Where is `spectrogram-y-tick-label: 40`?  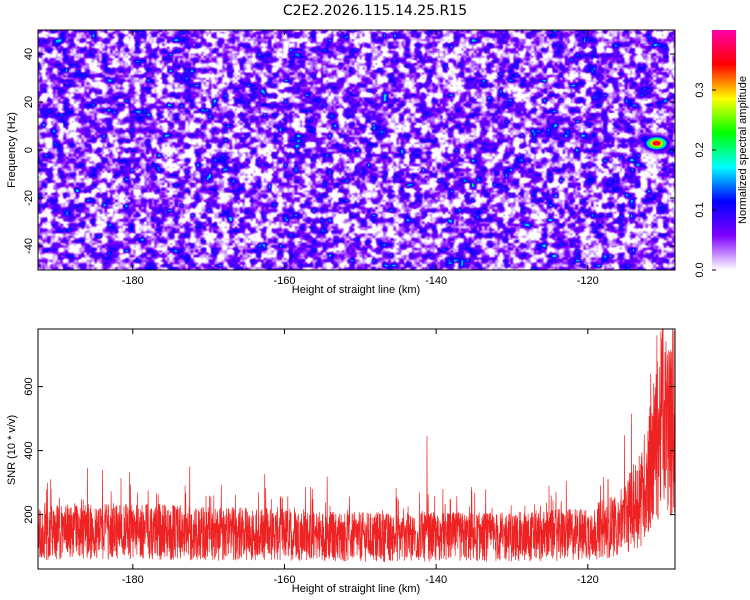
spectrogram-y-tick-label: 40 is located at coordinates (29, 54).